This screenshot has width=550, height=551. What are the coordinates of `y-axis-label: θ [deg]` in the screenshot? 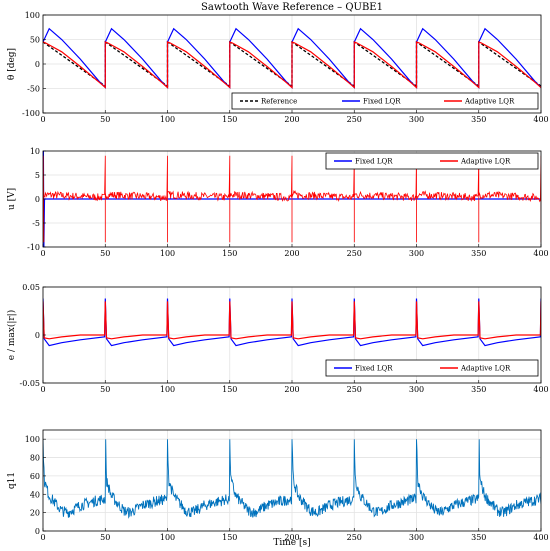 It's located at (12, 64).